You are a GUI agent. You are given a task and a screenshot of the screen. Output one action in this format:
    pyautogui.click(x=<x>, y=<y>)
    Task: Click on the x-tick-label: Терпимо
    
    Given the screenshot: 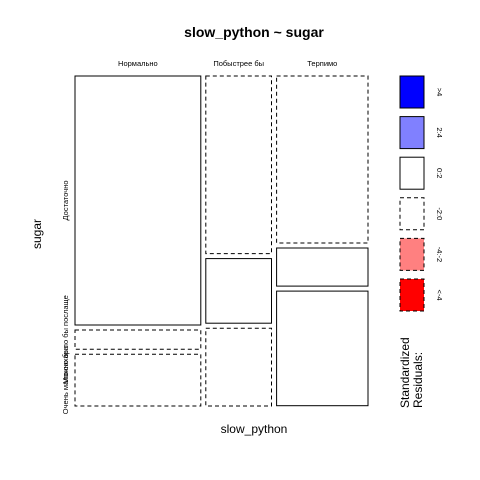 What is the action you would take?
    pyautogui.click(x=322, y=63)
    